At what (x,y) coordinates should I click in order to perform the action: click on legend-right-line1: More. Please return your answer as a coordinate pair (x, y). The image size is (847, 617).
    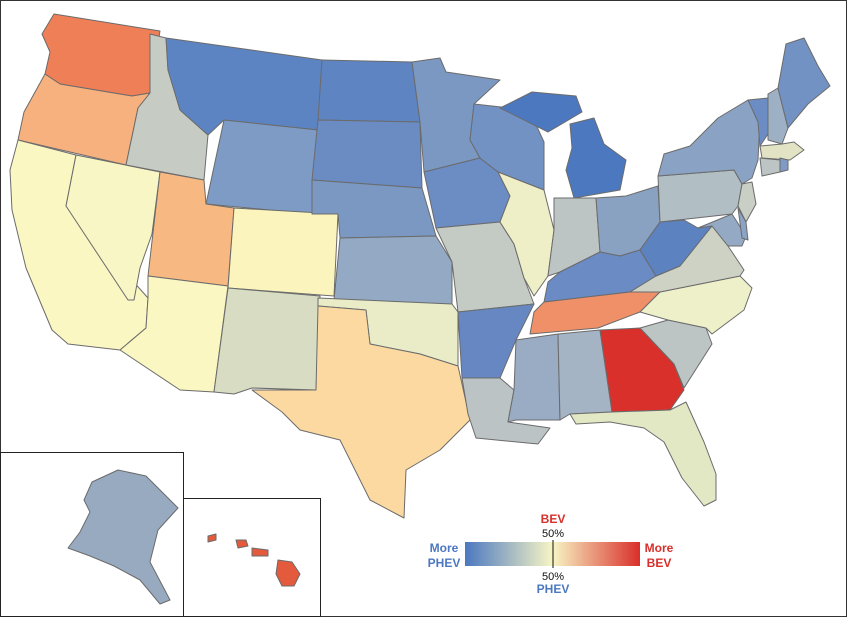
    Looking at the image, I should click on (659, 548).